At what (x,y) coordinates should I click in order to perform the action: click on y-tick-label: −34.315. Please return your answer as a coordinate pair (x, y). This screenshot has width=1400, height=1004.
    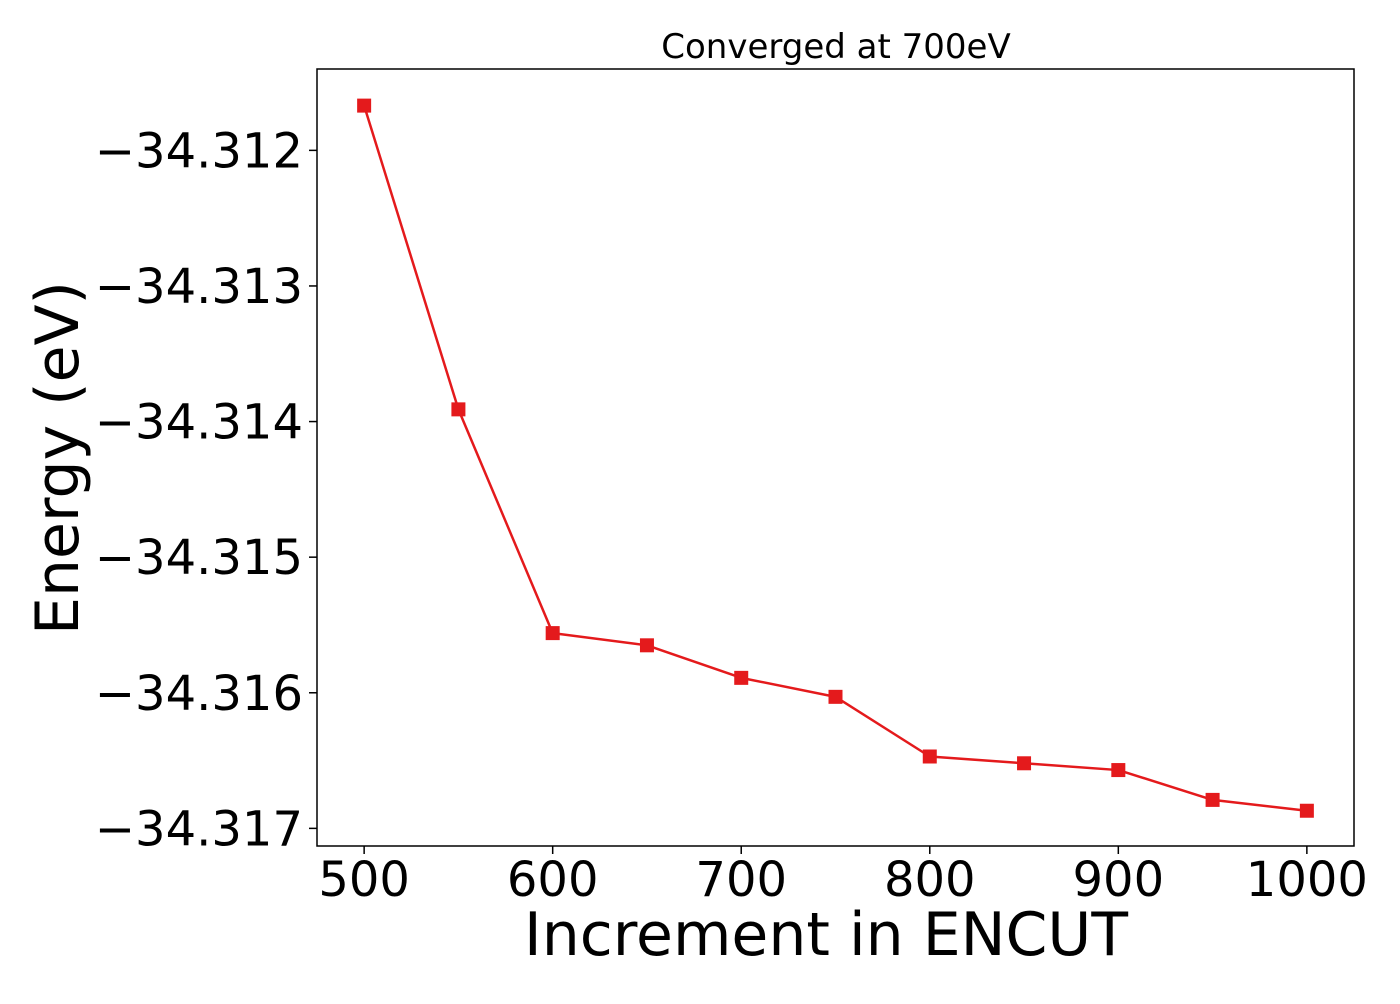
    Looking at the image, I should click on (199, 558).